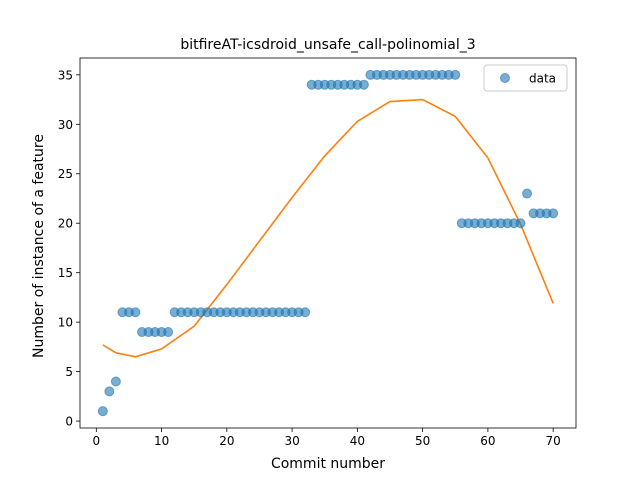 This screenshot has width=640, height=484. I want to click on x-tick-label: 50, so click(422, 441).